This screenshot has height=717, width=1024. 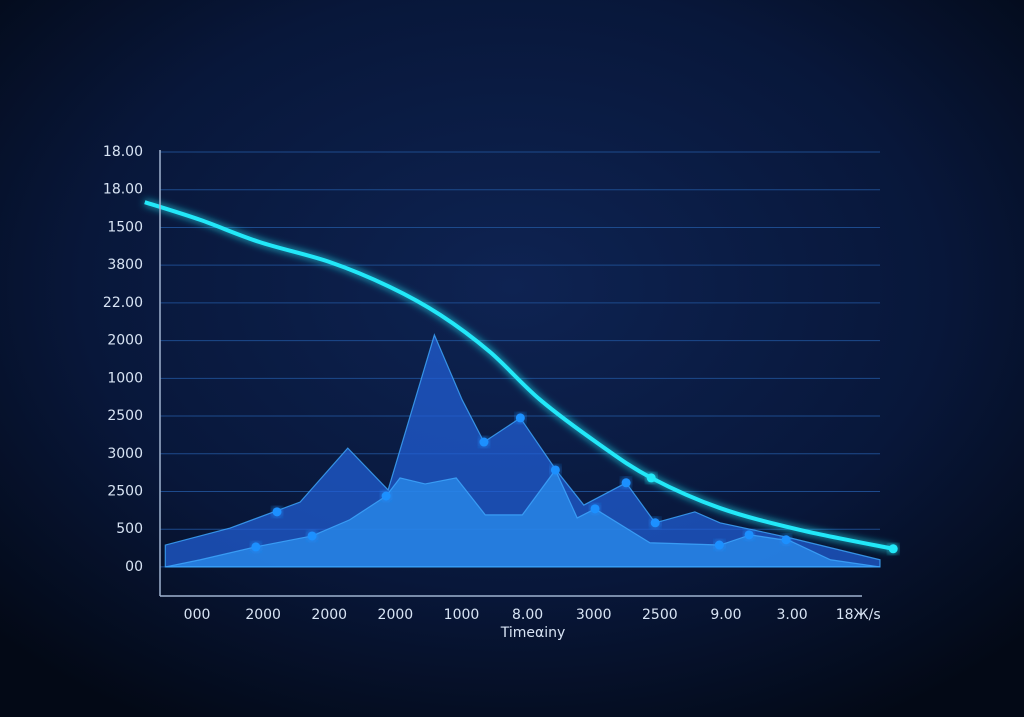 What do you see at coordinates (125, 454) in the screenshot?
I see `y-tick-label: 3000` at bounding box center [125, 454].